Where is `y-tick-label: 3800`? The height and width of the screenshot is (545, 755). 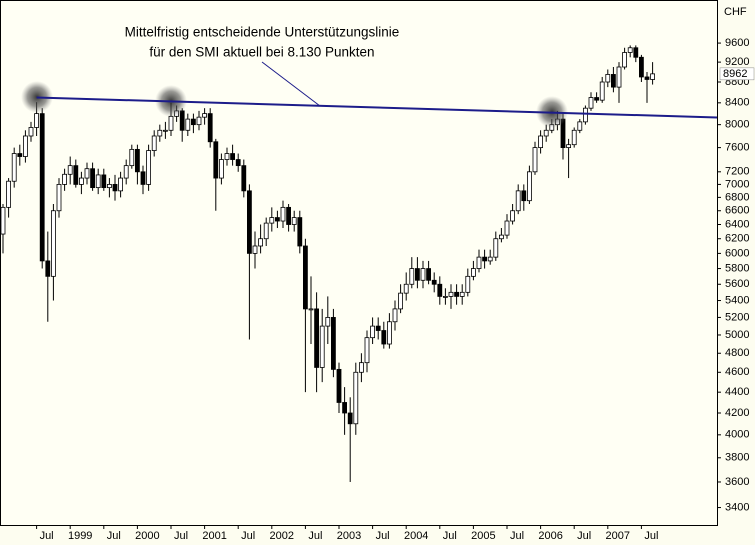
y-tick-label: 3800 is located at coordinates (737, 458).